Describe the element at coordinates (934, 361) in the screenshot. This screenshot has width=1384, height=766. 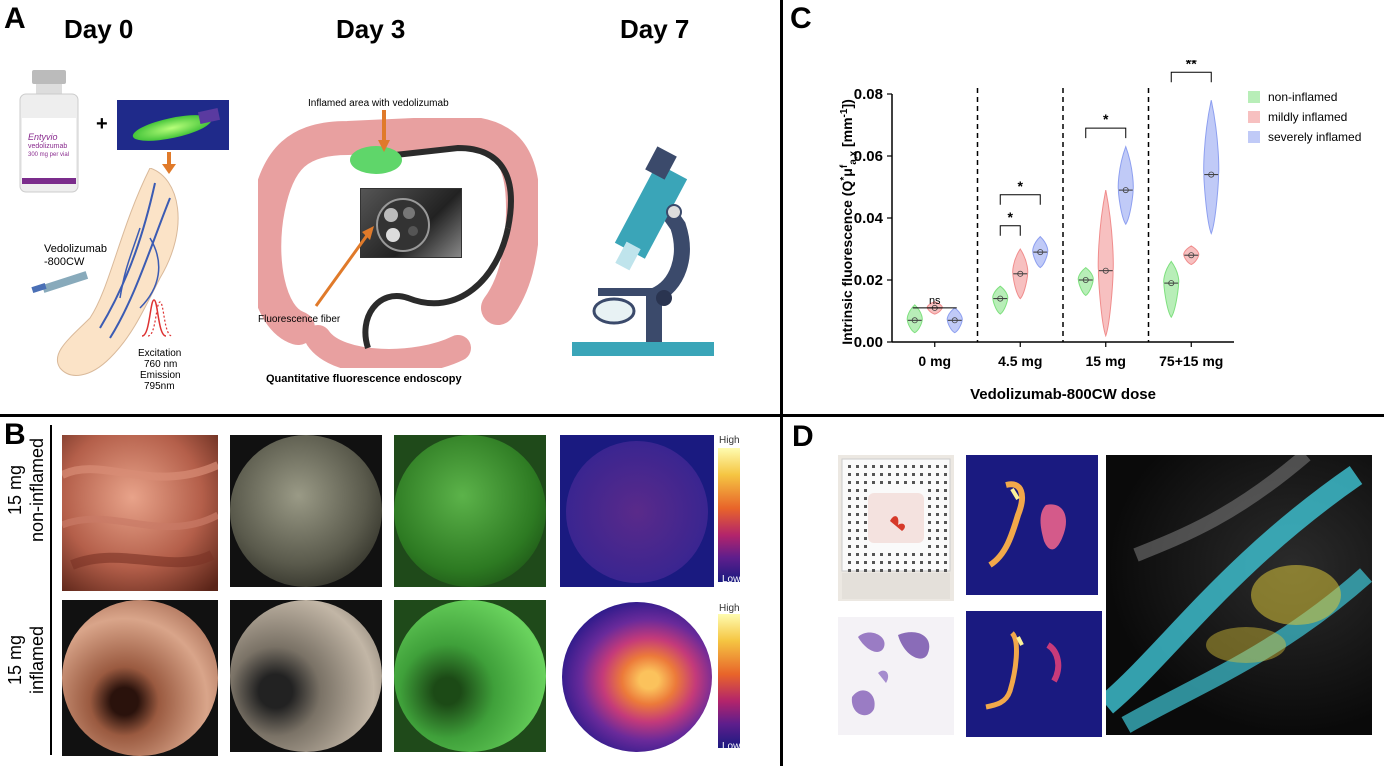
I see `x-tick-label: 0 mg` at that location.